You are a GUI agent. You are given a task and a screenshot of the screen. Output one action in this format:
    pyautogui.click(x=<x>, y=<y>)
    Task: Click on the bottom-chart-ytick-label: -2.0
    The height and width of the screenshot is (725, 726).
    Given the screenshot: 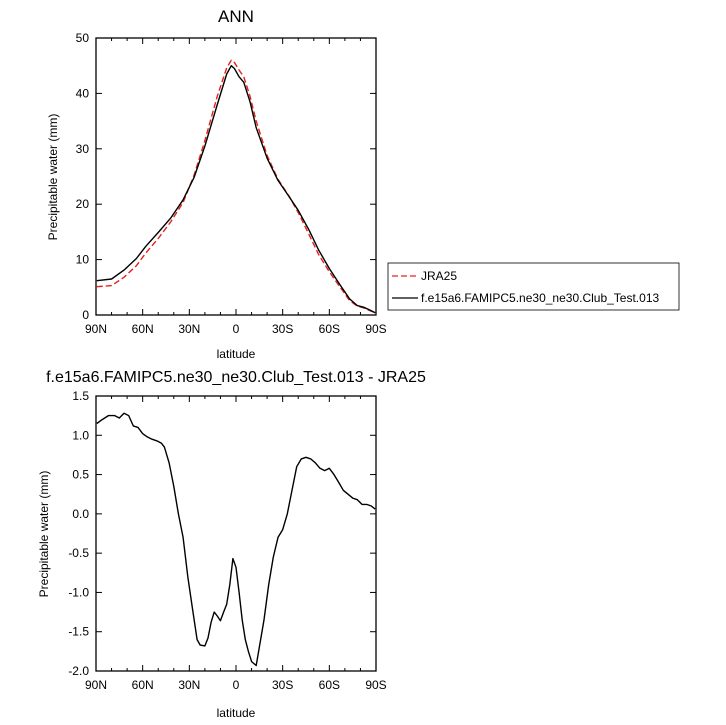 What is the action you would take?
    pyautogui.click(x=78, y=671)
    